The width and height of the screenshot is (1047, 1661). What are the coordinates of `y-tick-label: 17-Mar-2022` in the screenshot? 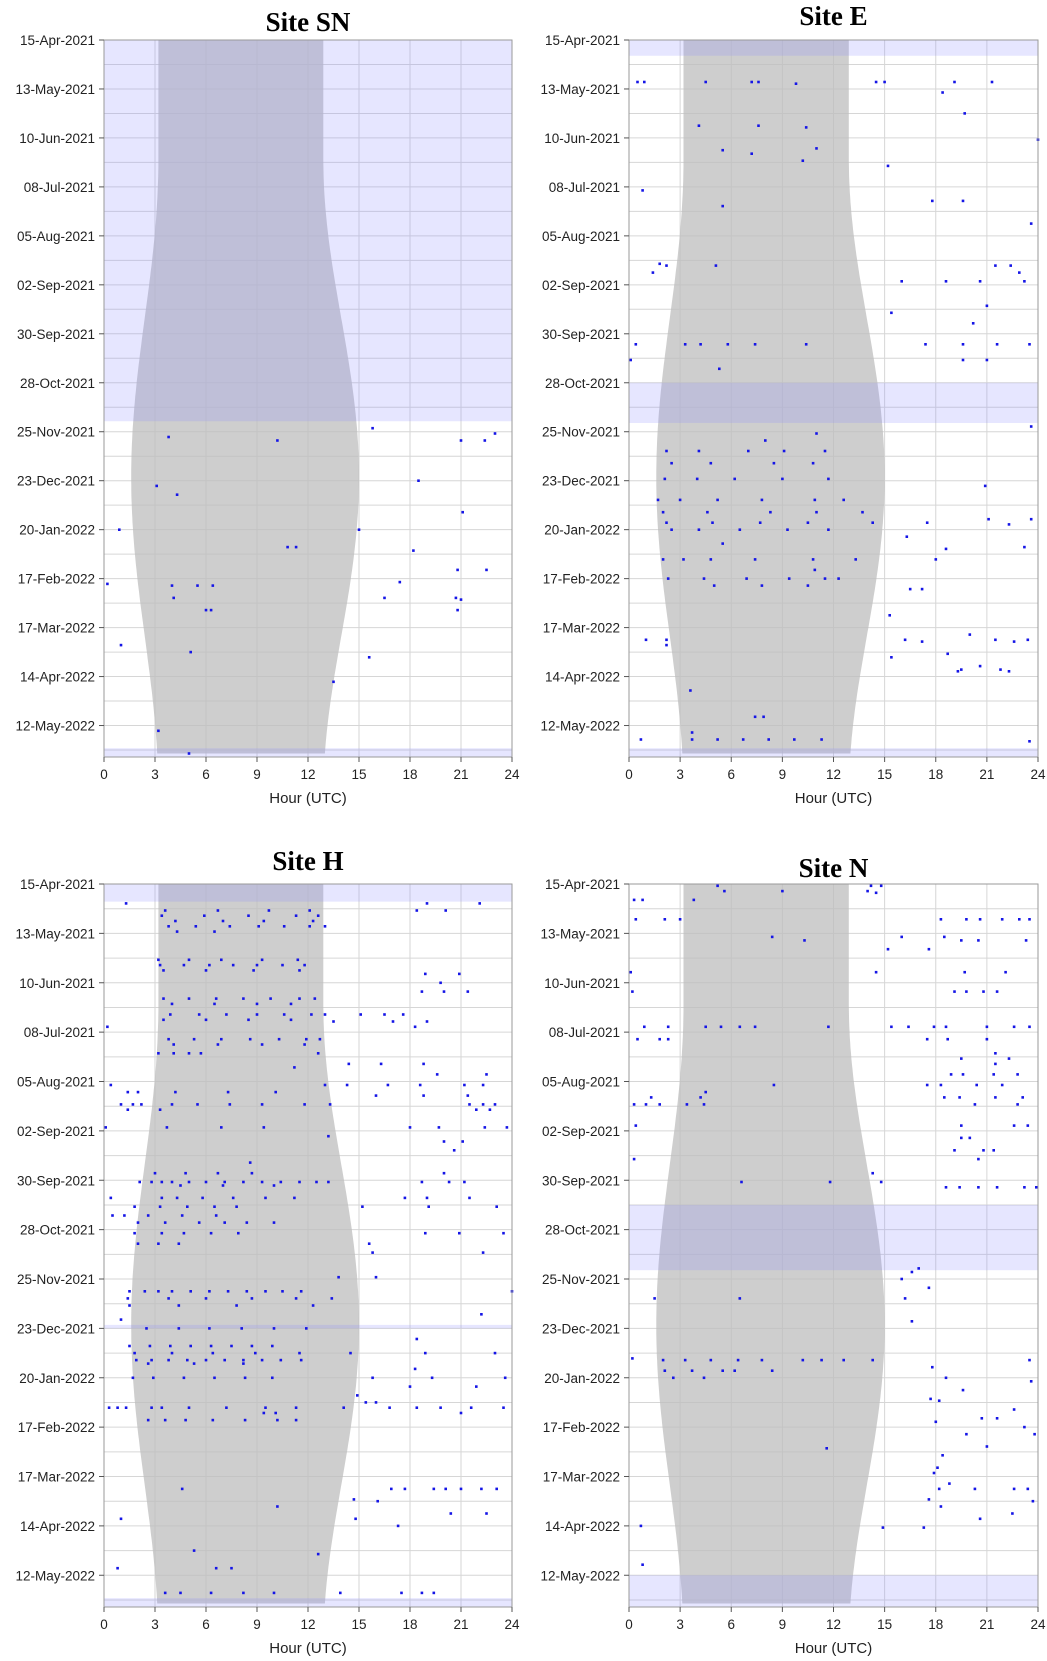 It's located at (581, 1477).